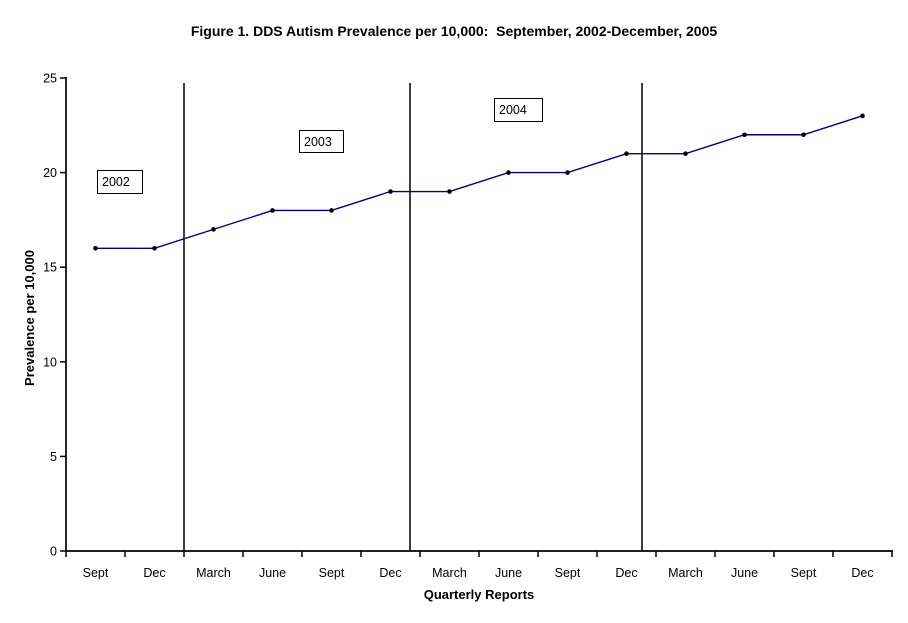  I want to click on y-tick-label: 15, so click(50, 268).